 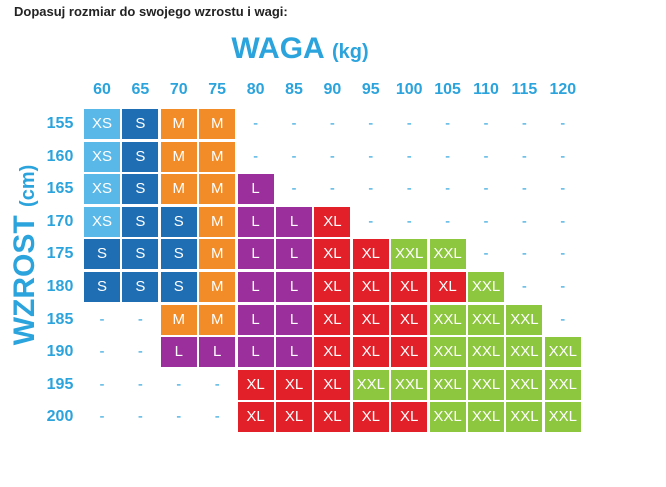 What do you see at coordinates (140, 89) in the screenshot?
I see `weight-value: 65` at bounding box center [140, 89].